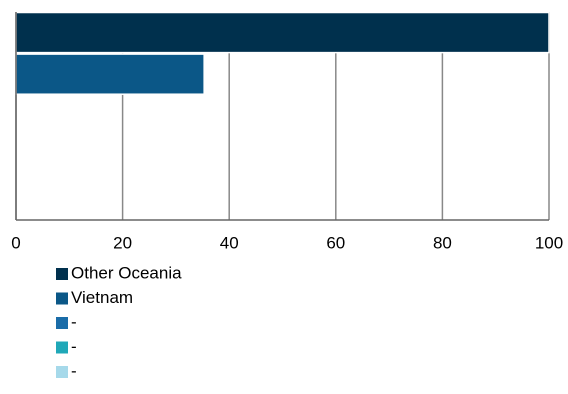 The width and height of the screenshot is (568, 394). Describe the element at coordinates (126, 272) in the screenshot. I see `legend-label: Other Oceania` at that location.